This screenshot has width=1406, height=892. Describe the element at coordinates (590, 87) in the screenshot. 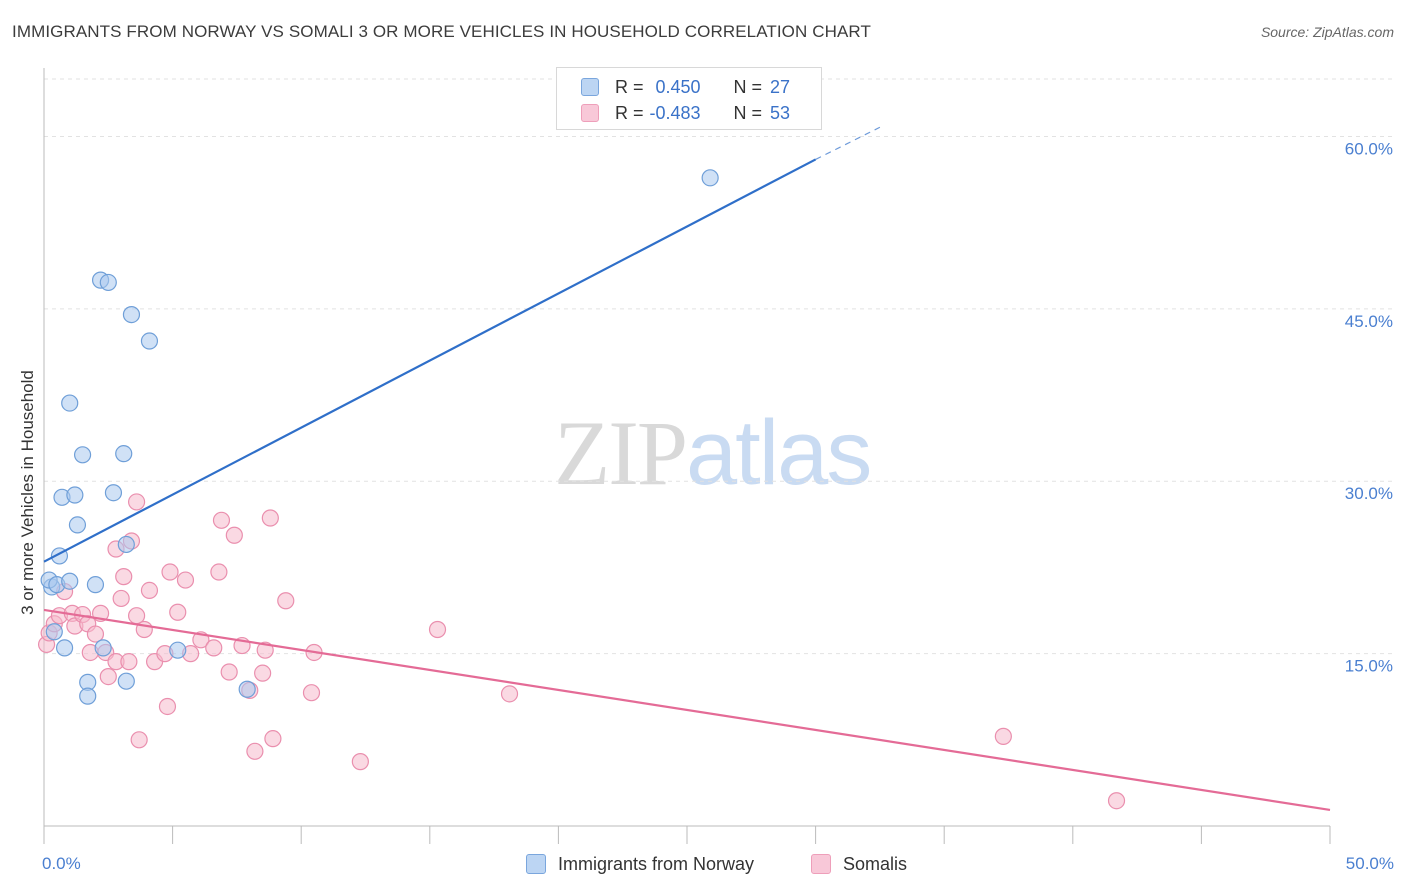

I see `norway-swatch` at that location.